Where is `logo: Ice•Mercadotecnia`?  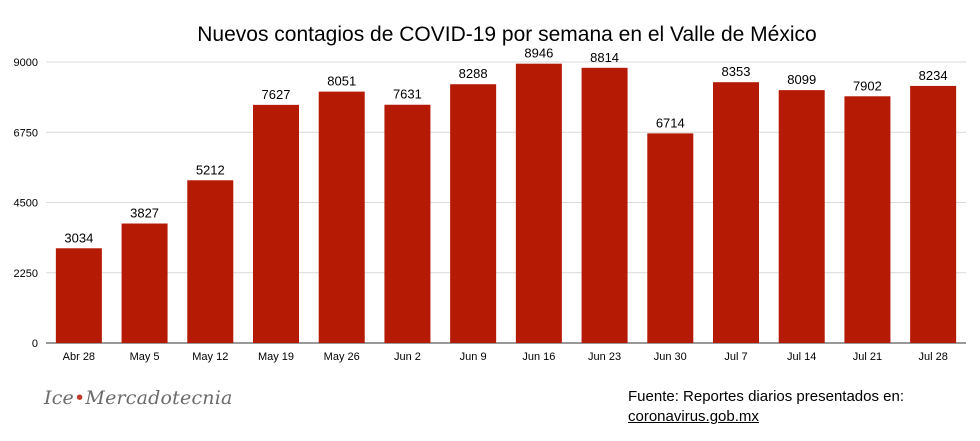 logo: Ice•Mercadotecnia is located at coordinates (138, 398).